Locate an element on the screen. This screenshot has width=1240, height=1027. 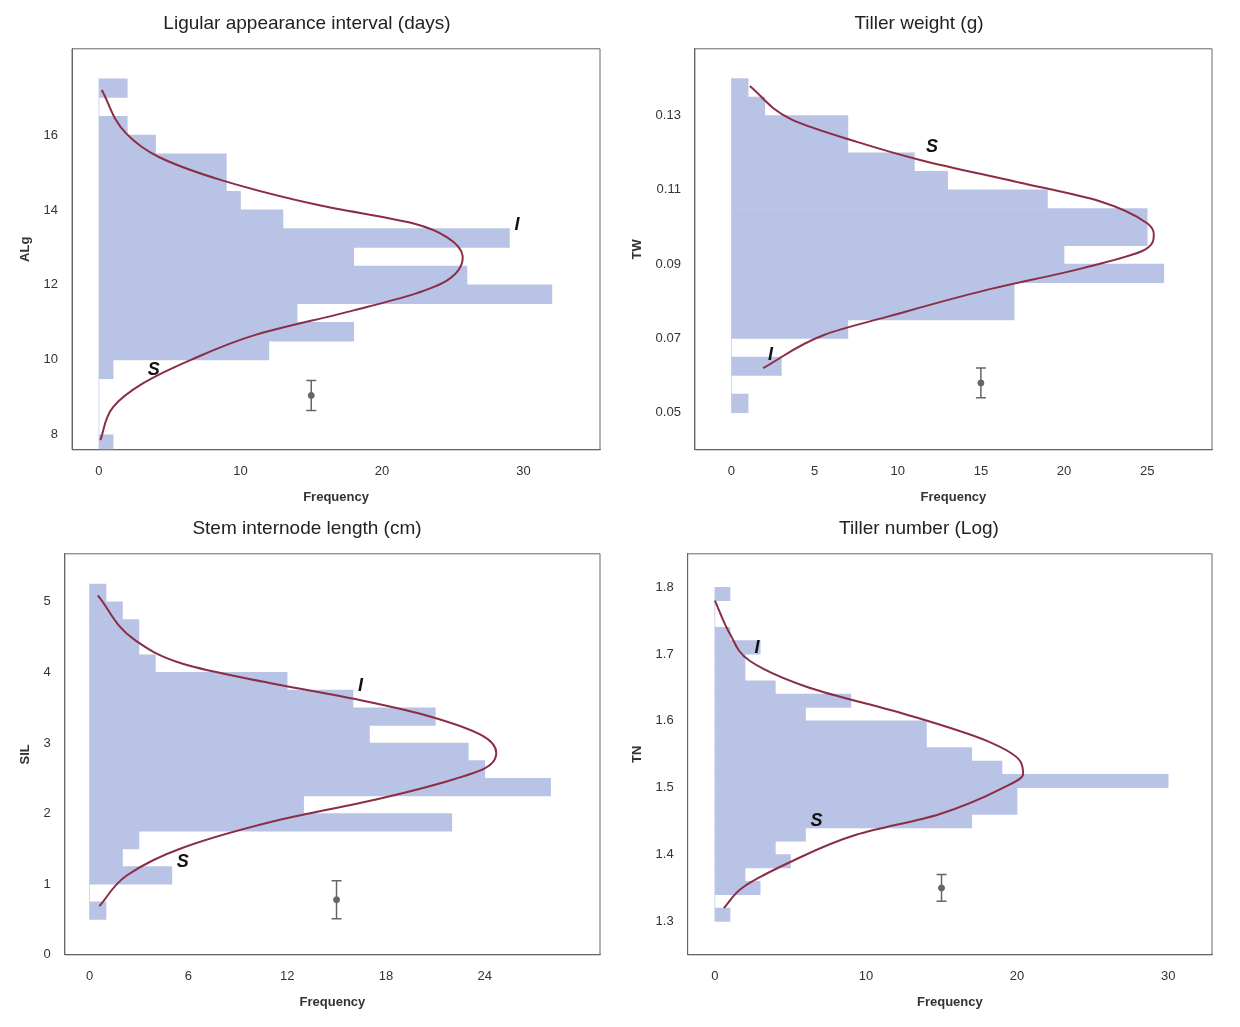
y-tick-label: 1.4 is located at coordinates (664, 854).